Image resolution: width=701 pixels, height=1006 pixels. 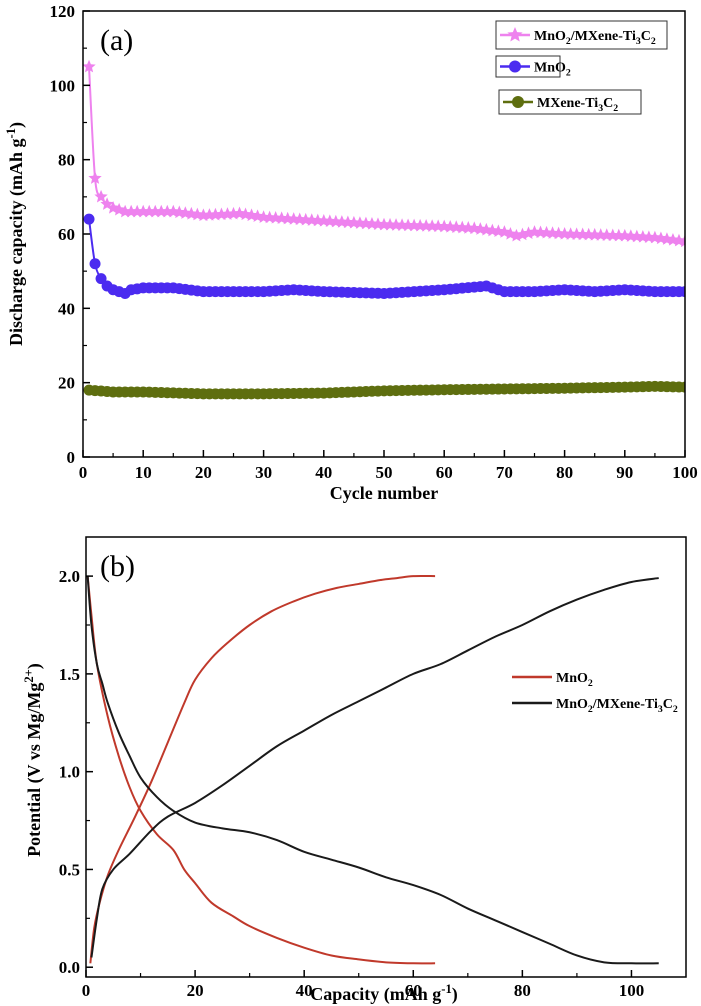 What do you see at coordinates (384, 993) in the screenshot?
I see `x-axis-title-b: Capacity (mAh g-1)` at bounding box center [384, 993].